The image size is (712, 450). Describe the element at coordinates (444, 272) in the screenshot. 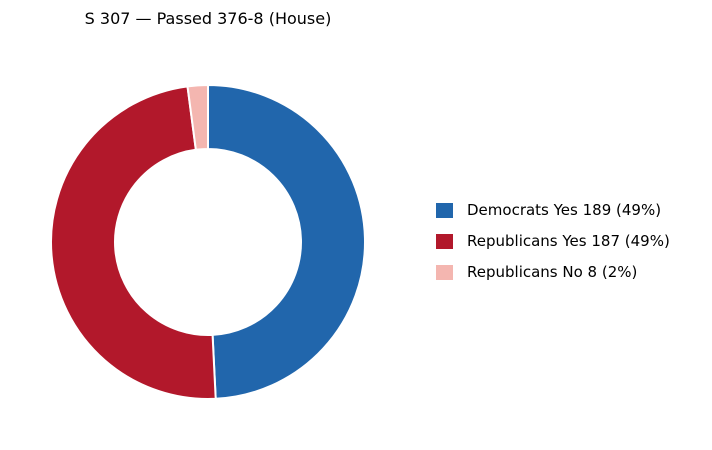

I see `legend-swatch-republicans-no` at that location.